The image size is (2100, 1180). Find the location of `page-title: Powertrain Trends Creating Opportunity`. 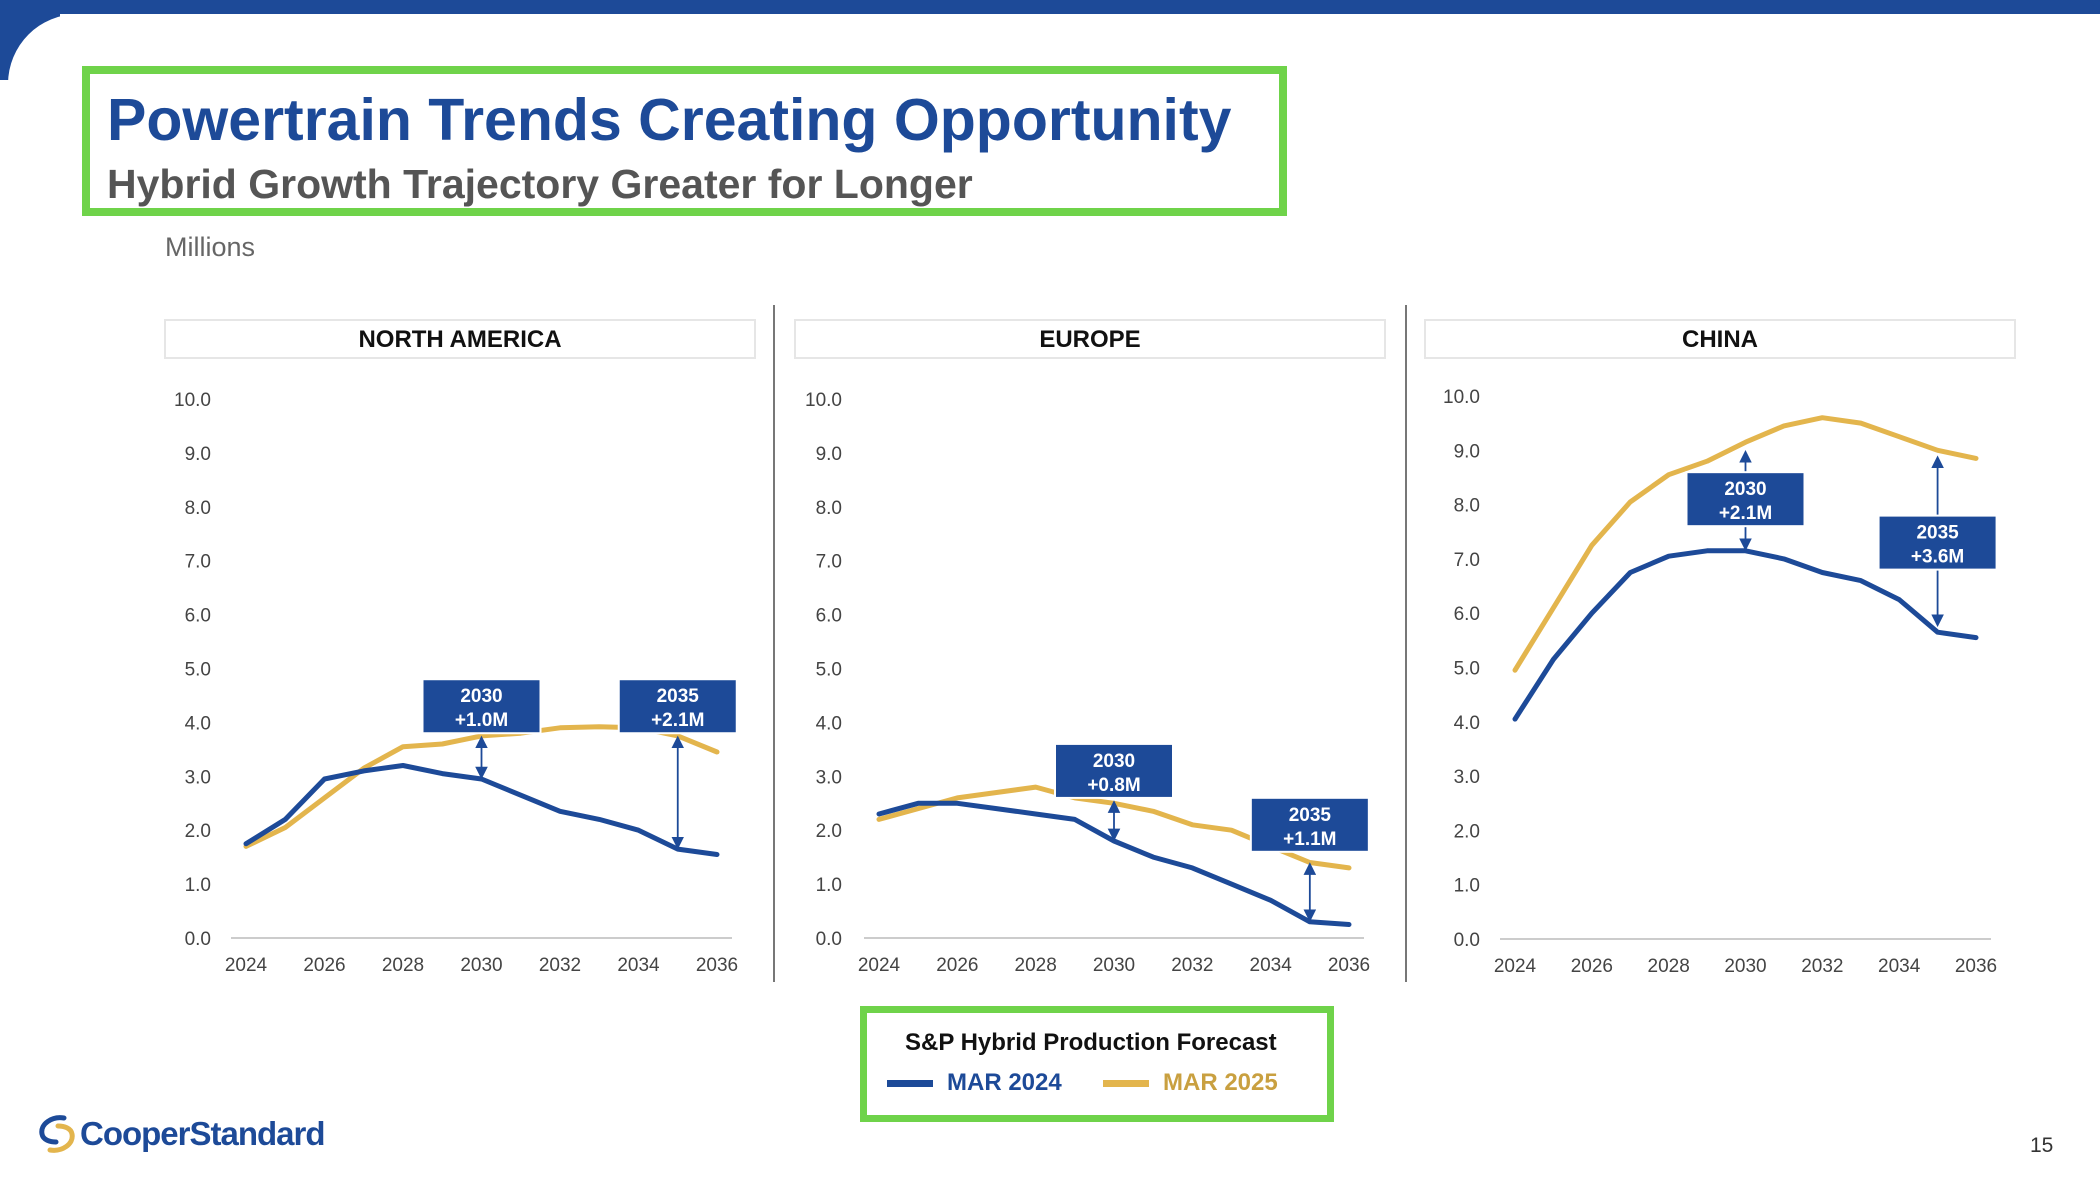

page-title: Powertrain Trends Creating Opportunity is located at coordinates (669, 120).